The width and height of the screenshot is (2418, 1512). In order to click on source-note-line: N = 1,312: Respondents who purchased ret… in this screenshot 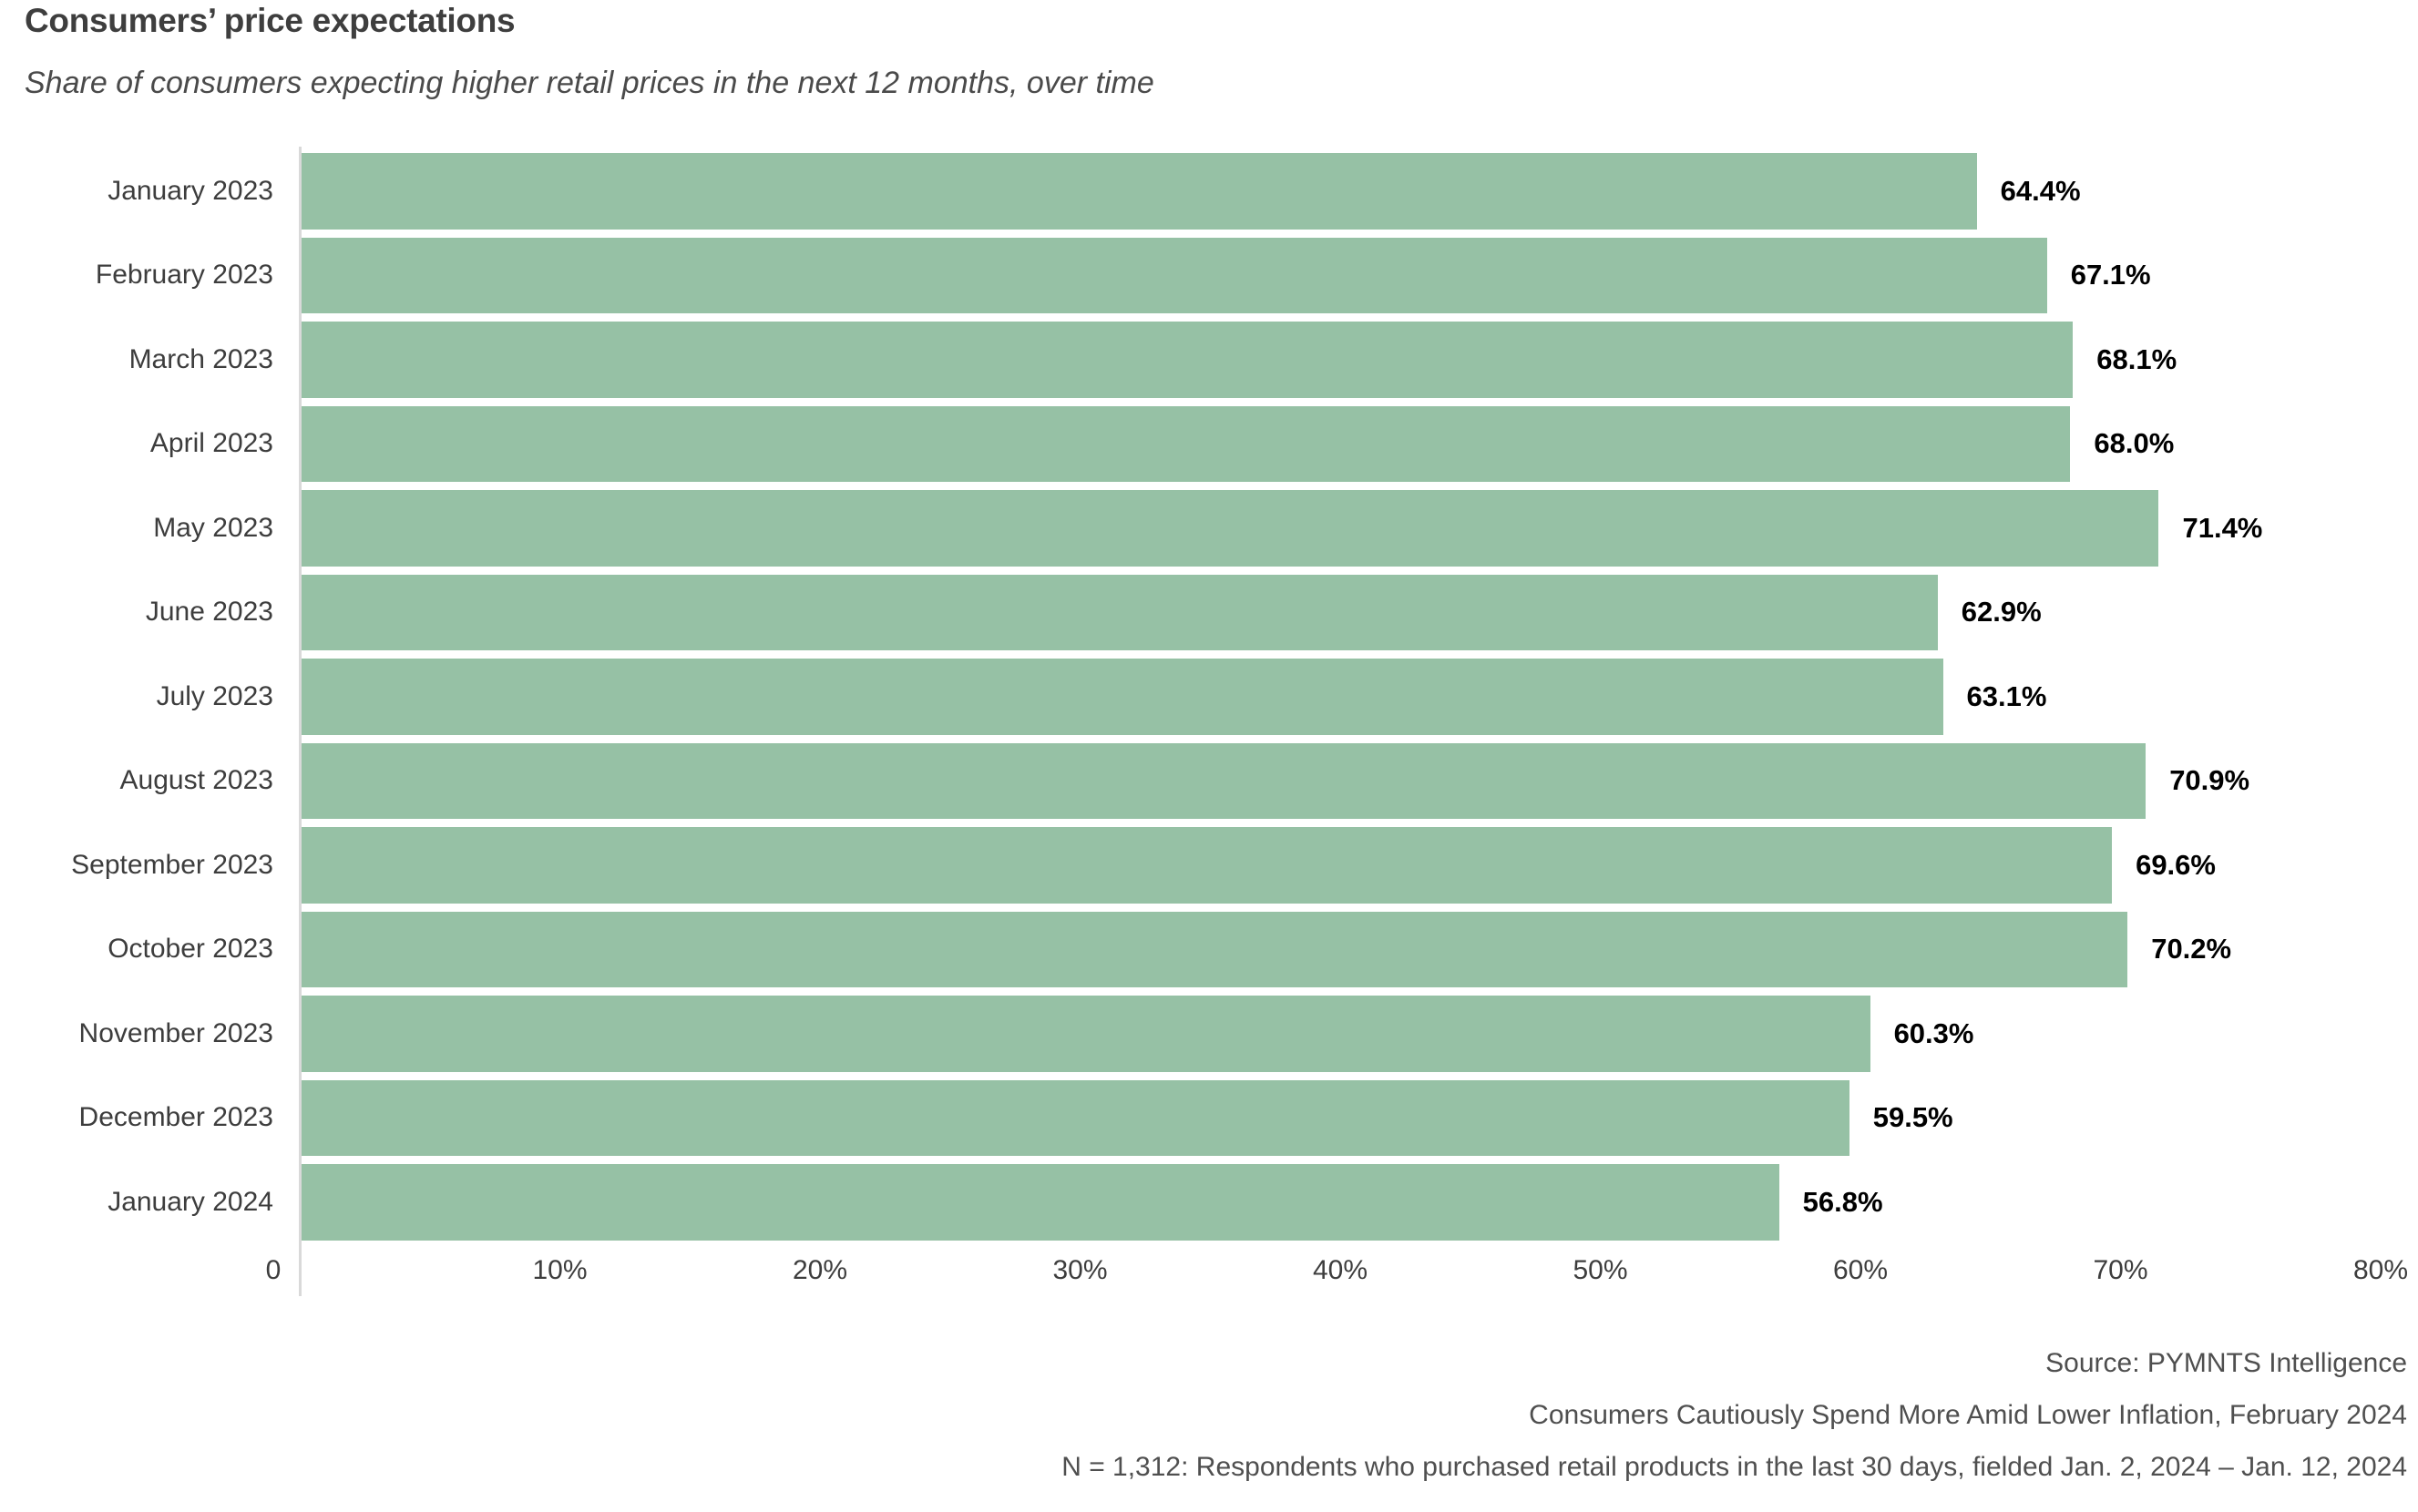, I will do `click(1734, 1467)`.